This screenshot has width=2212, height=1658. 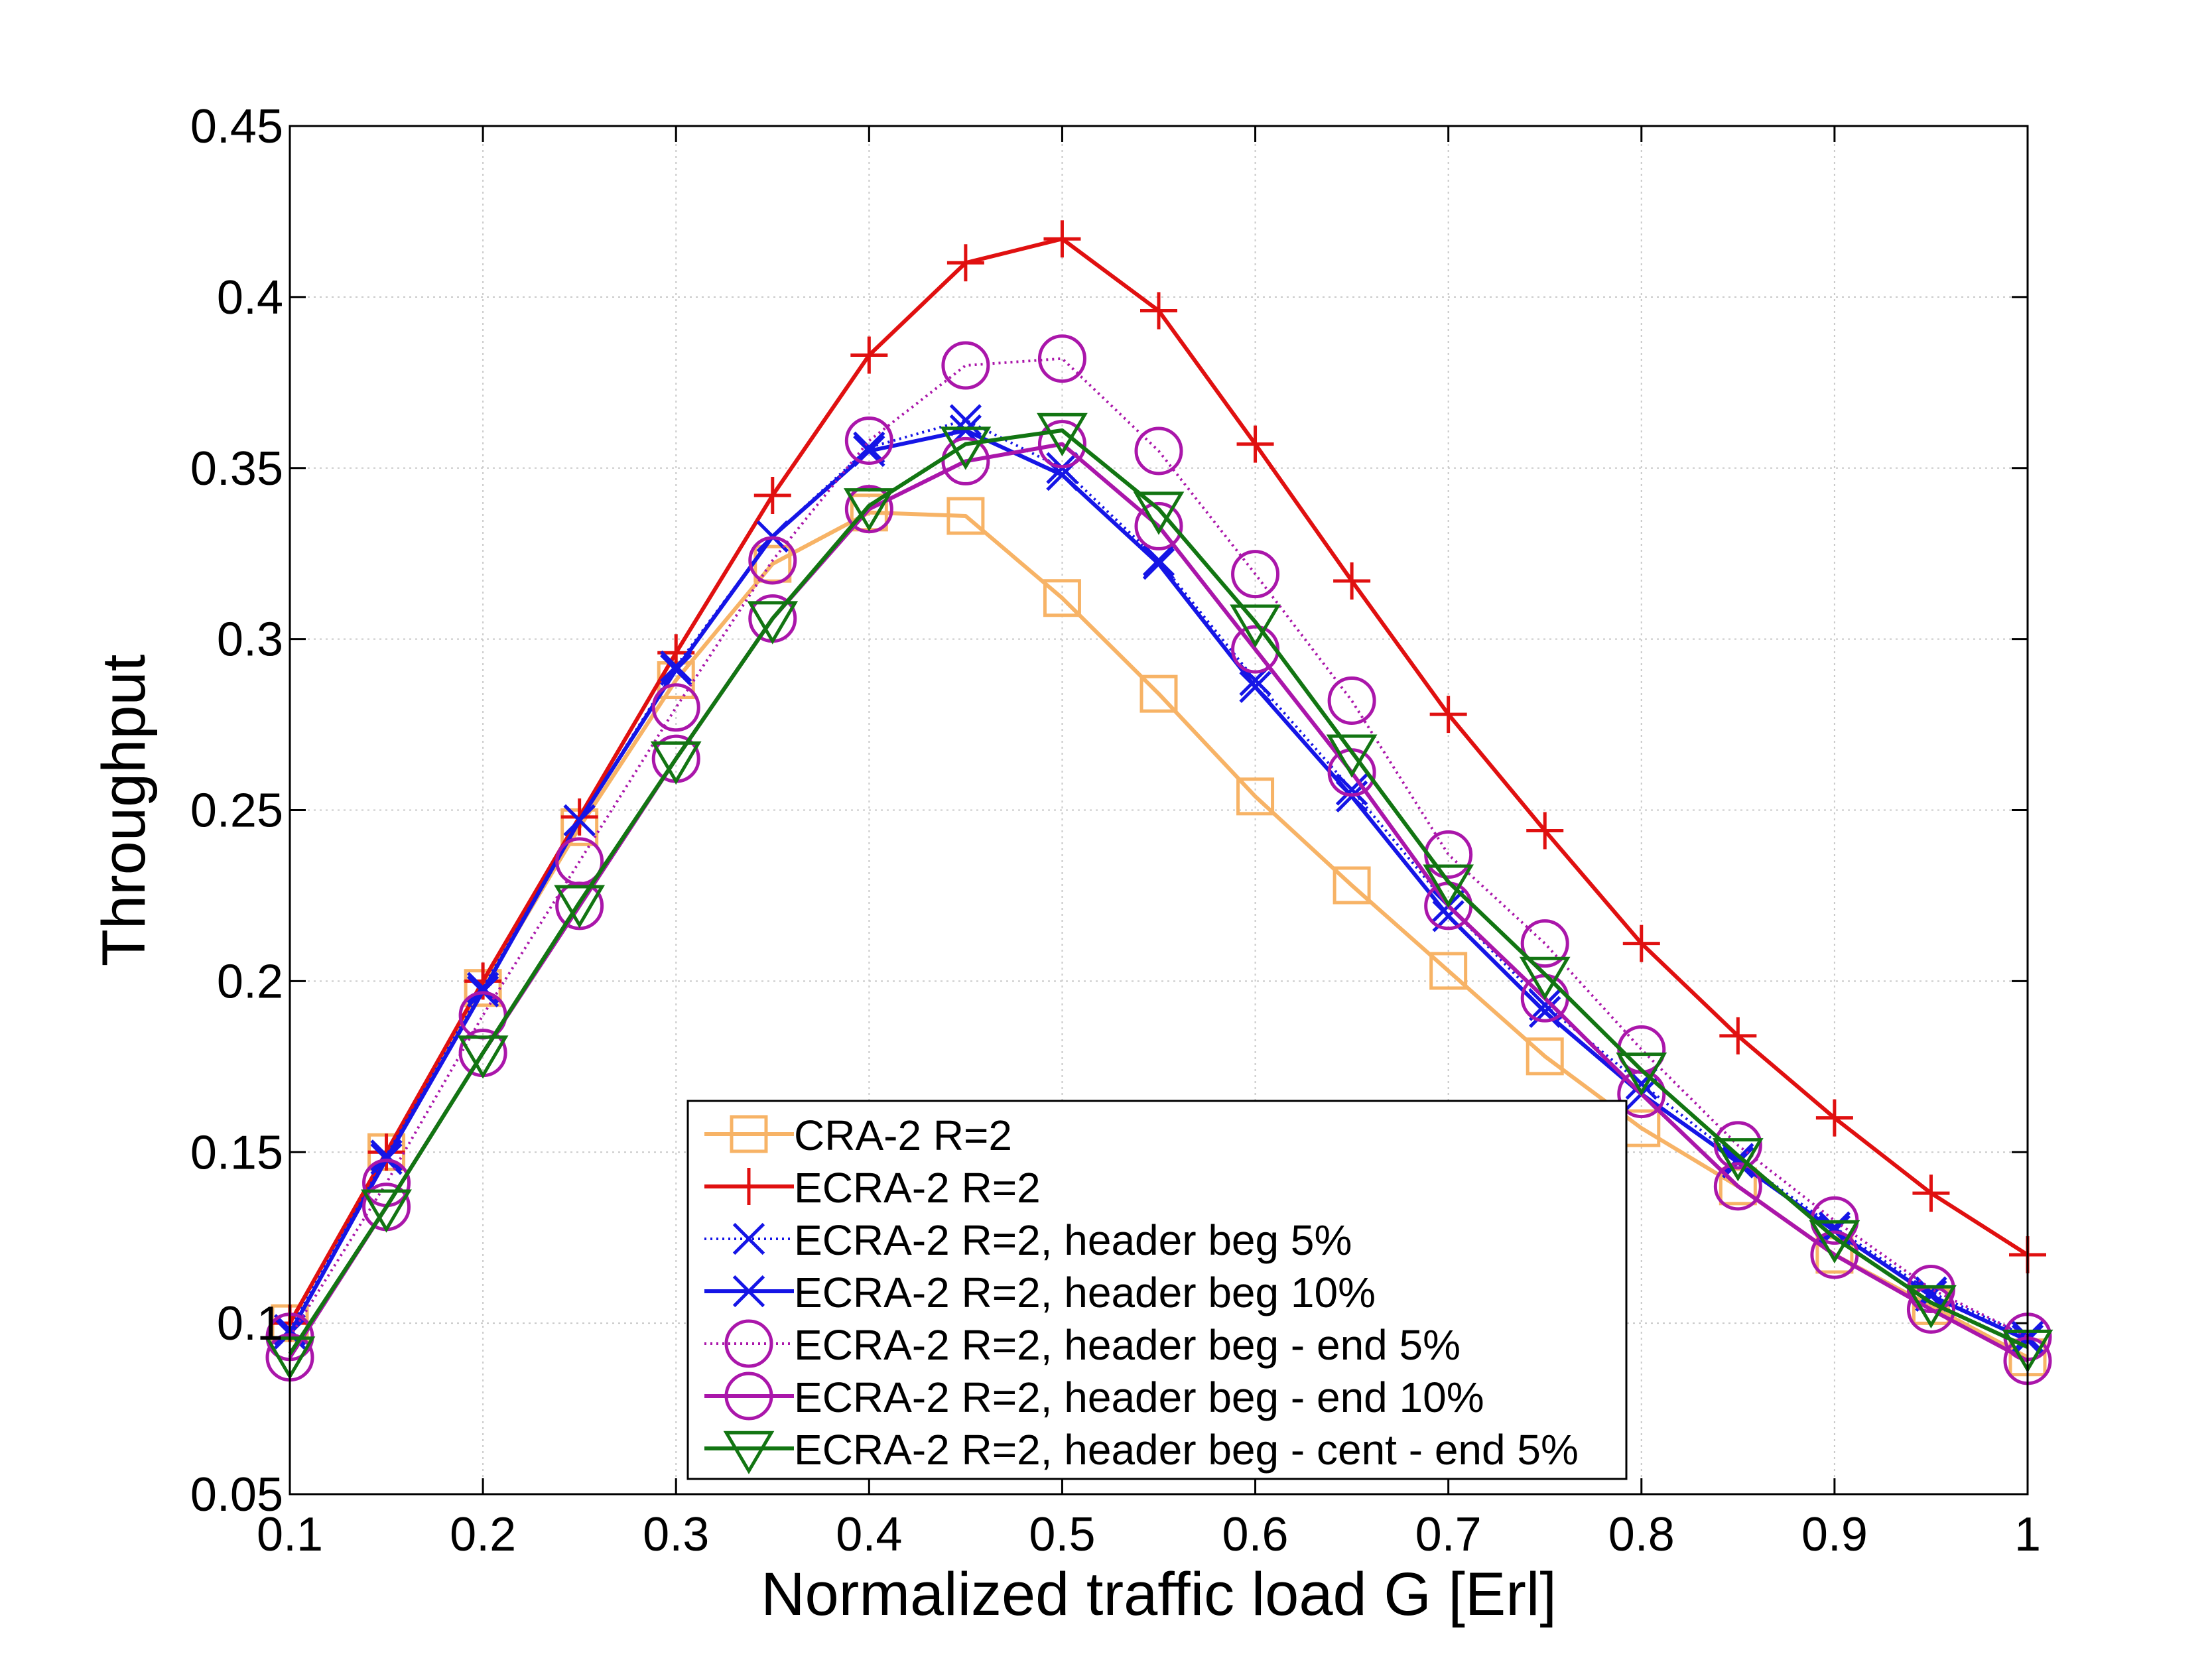 I want to click on y-tick-labels: 0.05 0.1 0.15 0.2 0.25 0.3 0.35 0.4 0.45, so click(x=236, y=811).